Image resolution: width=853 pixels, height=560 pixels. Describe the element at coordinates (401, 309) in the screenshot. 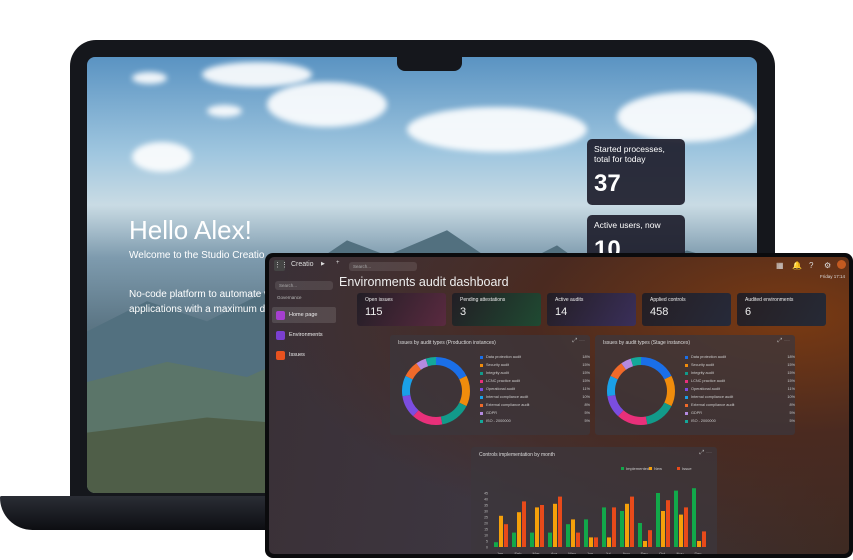

I see `kpi-card: Open issues 115` at that location.